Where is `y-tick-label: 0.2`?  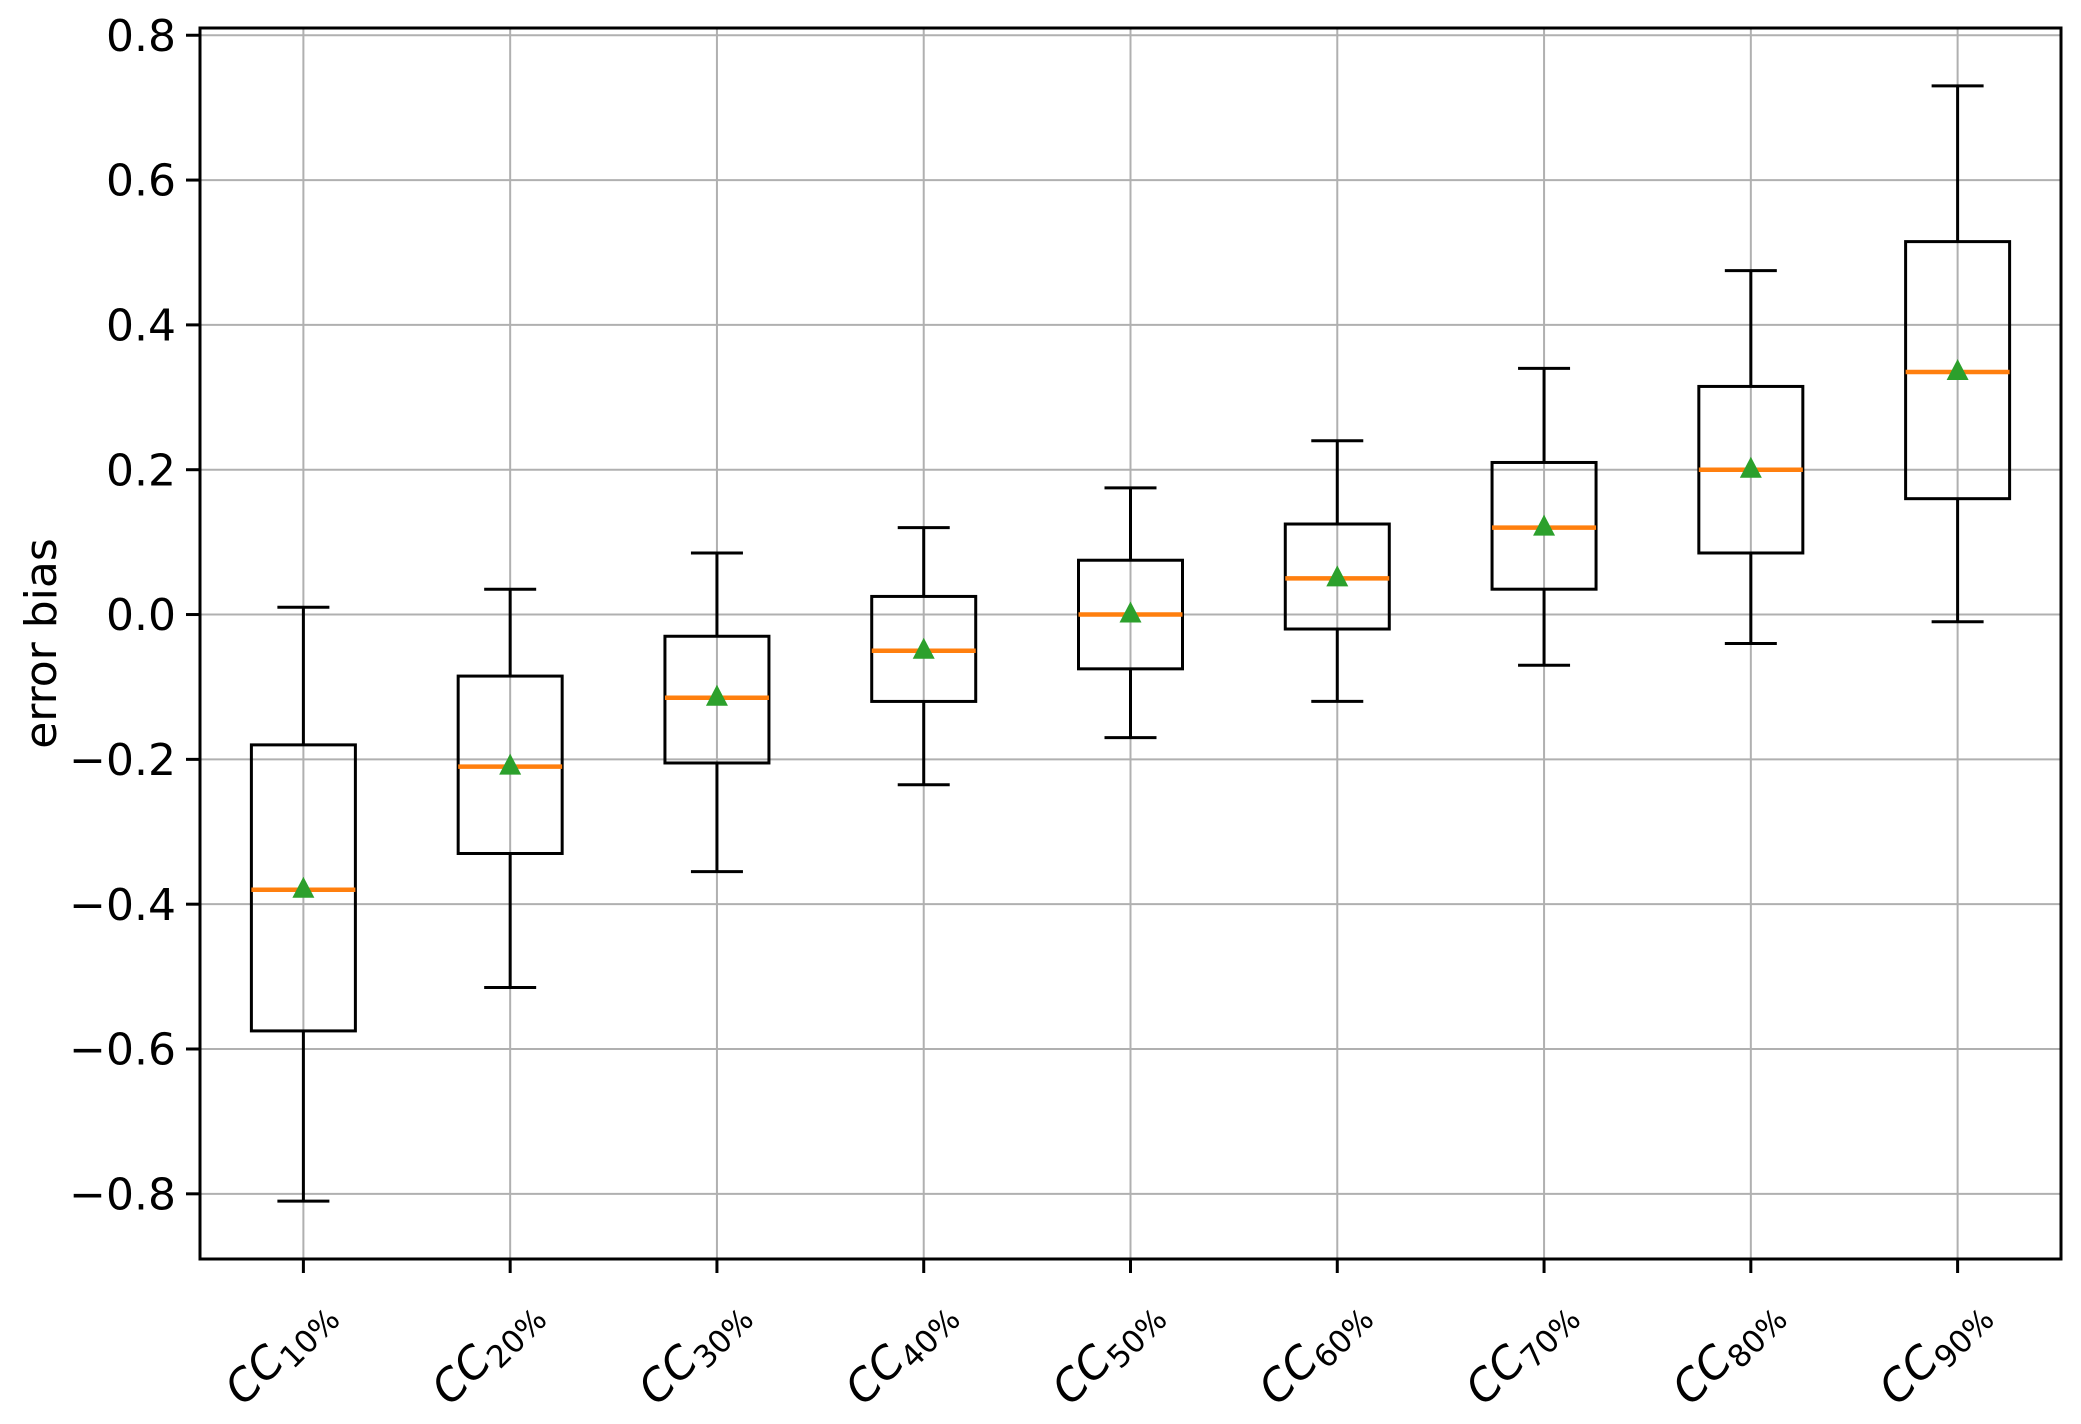
y-tick-label: 0.2 is located at coordinates (141, 470).